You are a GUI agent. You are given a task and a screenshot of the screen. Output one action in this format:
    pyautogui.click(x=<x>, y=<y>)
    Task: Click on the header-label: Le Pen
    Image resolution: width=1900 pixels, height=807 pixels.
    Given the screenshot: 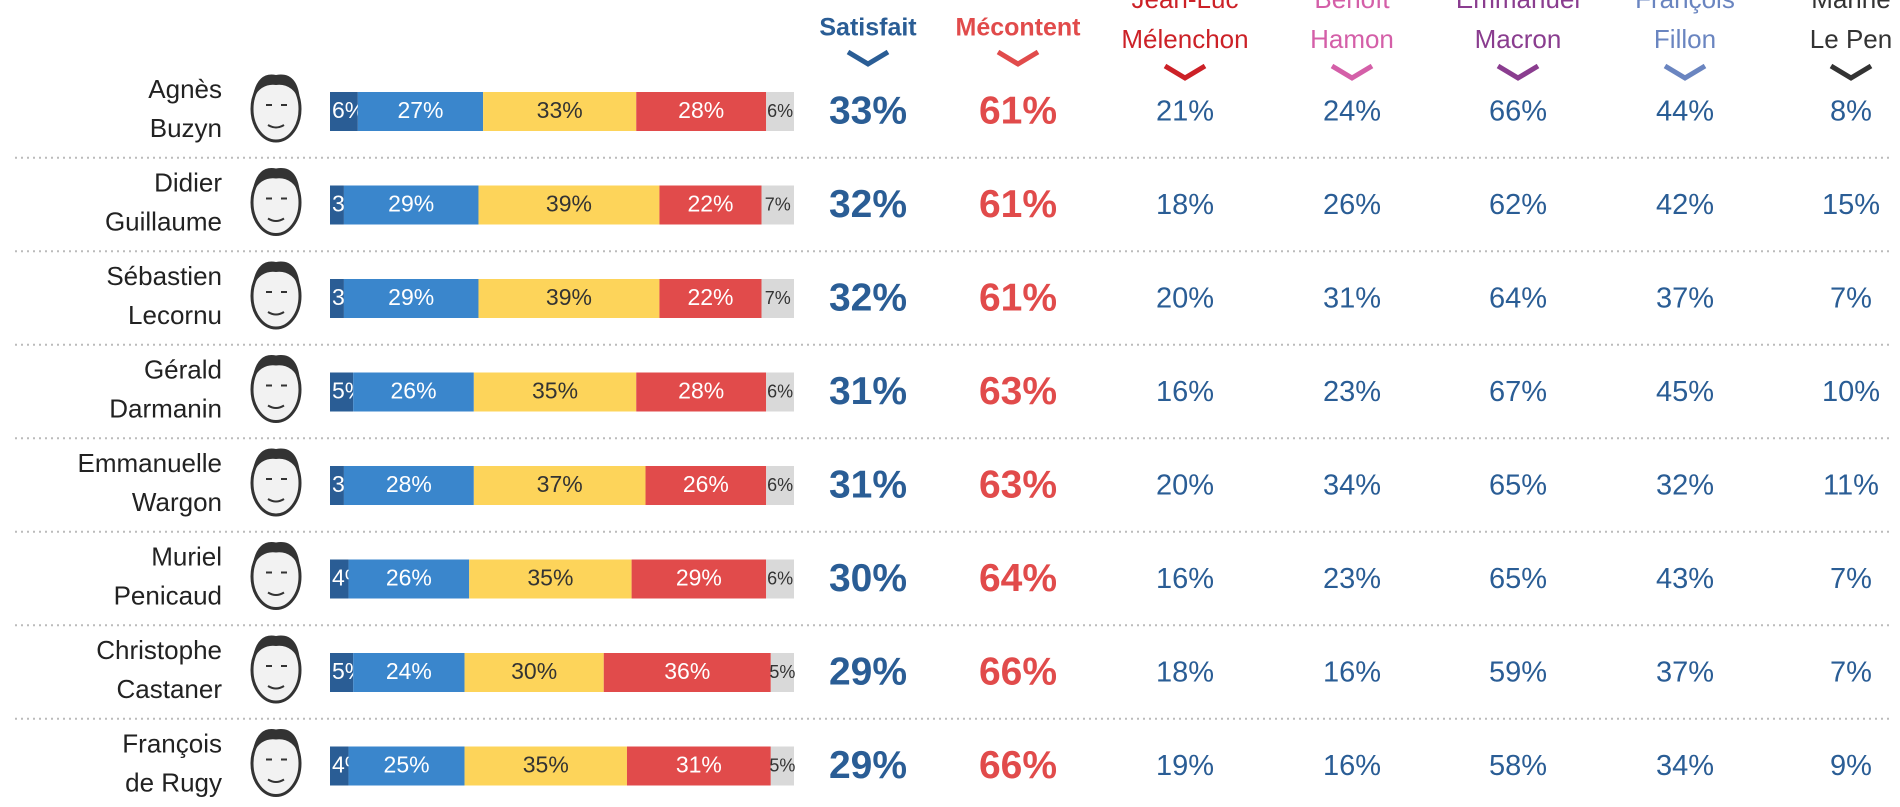 What is the action you would take?
    pyautogui.click(x=1851, y=39)
    